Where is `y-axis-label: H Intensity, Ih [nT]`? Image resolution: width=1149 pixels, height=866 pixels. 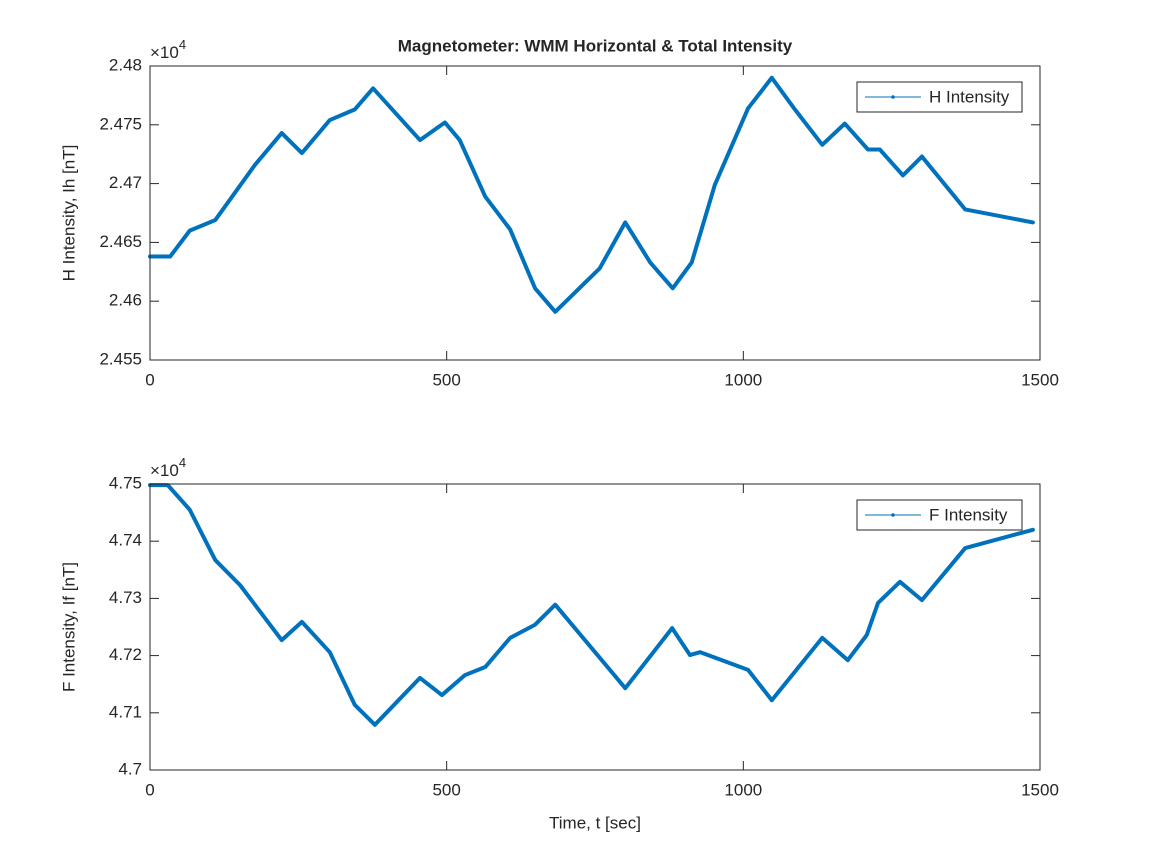
y-axis-label: H Intensity, Ih [nT] is located at coordinates (68, 213).